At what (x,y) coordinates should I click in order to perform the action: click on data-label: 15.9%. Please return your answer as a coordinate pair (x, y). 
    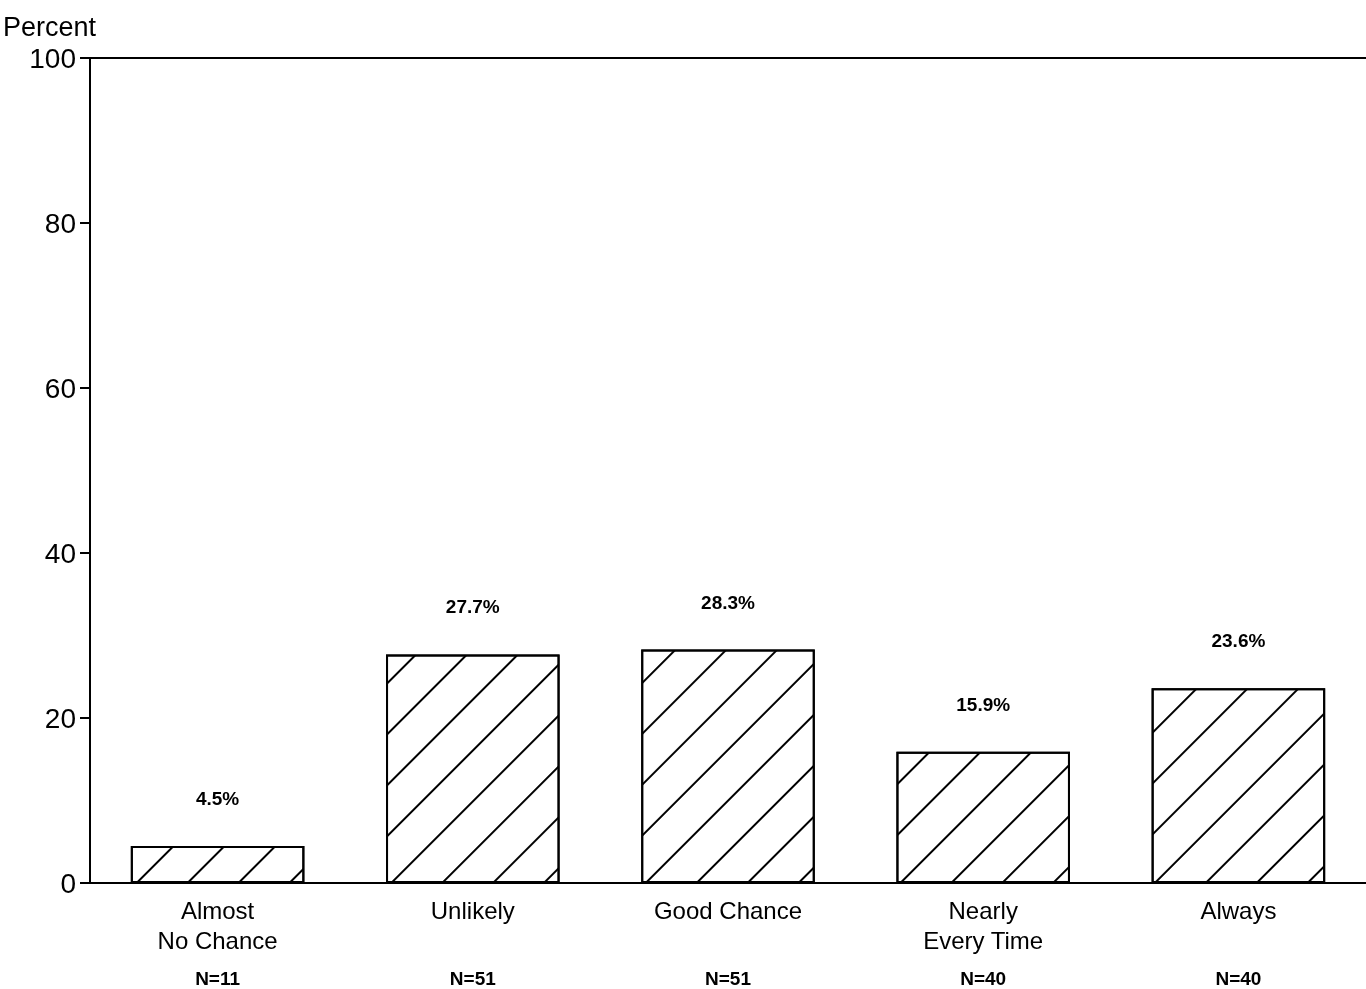
    Looking at the image, I should click on (983, 704).